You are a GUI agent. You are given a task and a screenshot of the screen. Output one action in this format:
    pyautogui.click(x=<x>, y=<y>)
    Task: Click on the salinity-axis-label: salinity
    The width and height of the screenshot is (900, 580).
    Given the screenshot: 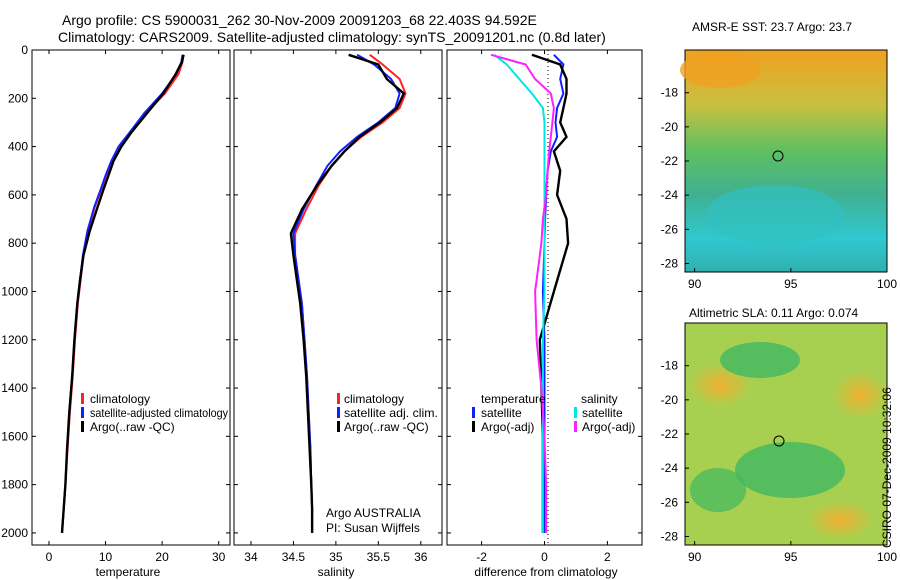 What is the action you would take?
    pyautogui.click(x=336, y=572)
    